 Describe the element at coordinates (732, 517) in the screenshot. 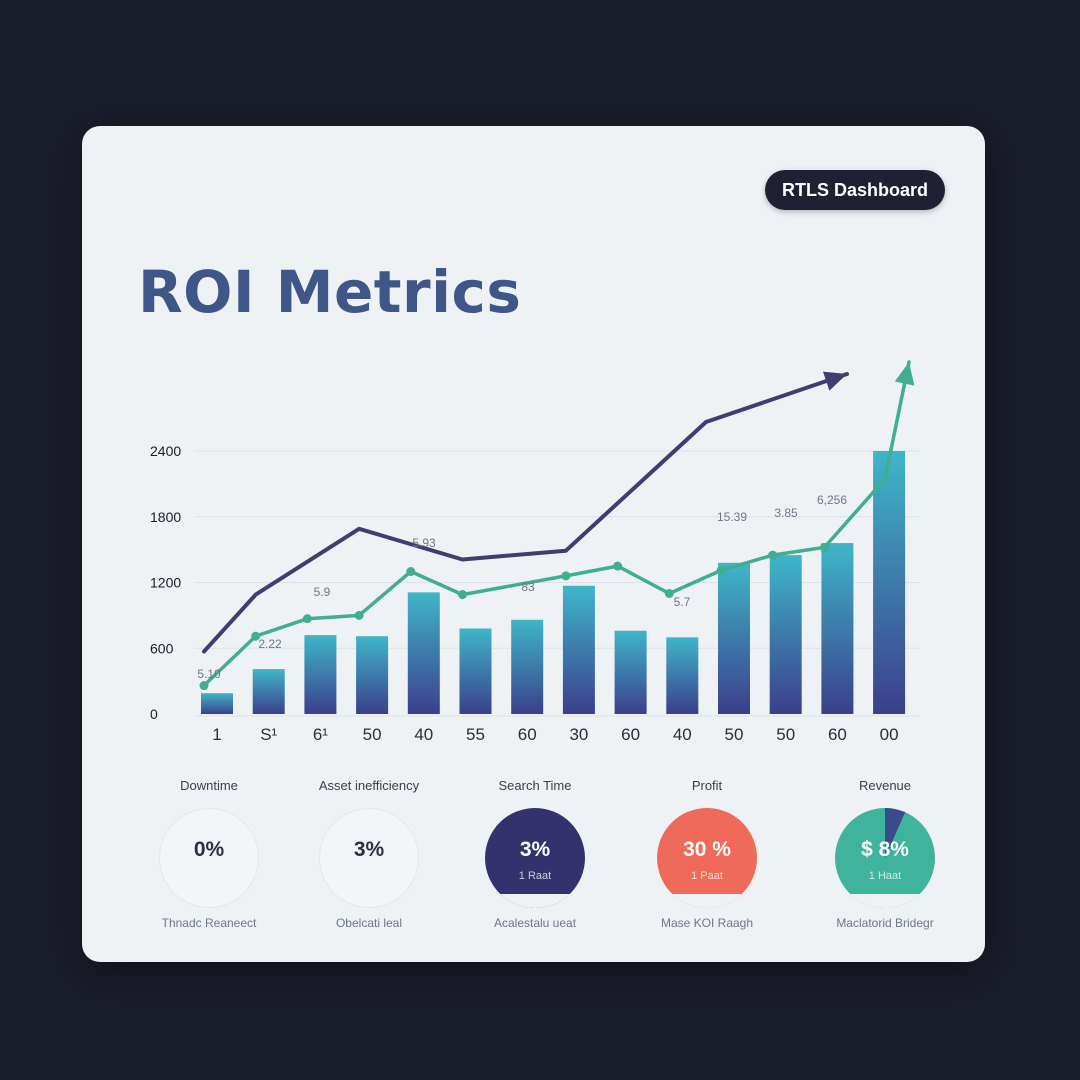

I see `data-label: 15.39` at that location.